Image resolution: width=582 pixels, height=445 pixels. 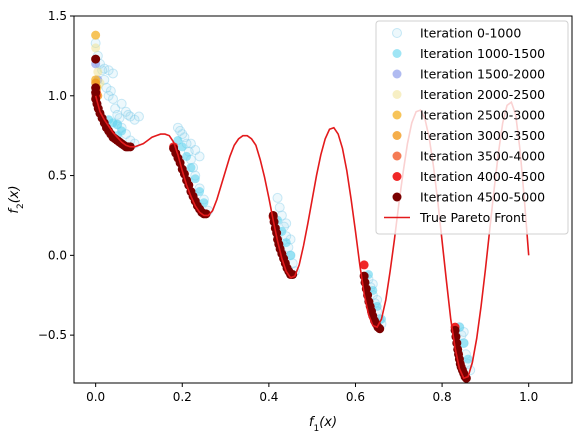 What do you see at coordinates (482, 115) in the screenshot?
I see `legend-label: Iteration 2500-3000` at bounding box center [482, 115].